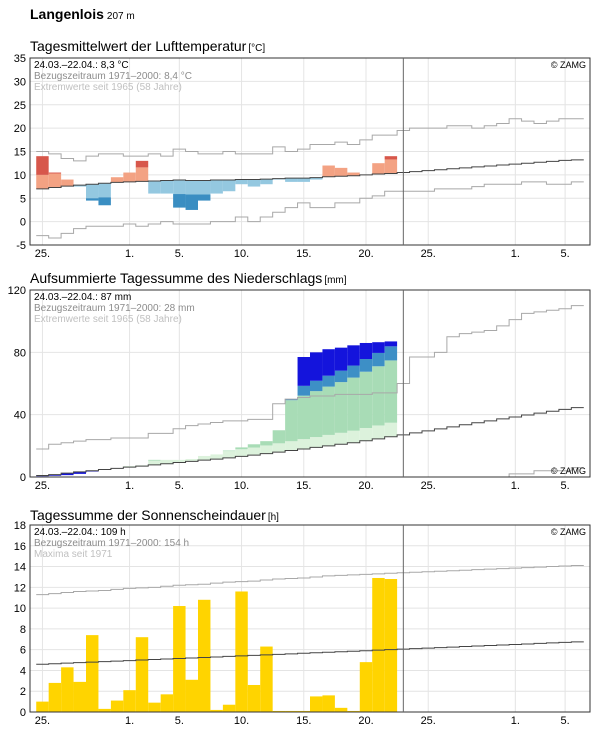 This screenshot has height=729, width=596. Describe the element at coordinates (23, 713) in the screenshot. I see `sun-ytick-label: 0` at that location.